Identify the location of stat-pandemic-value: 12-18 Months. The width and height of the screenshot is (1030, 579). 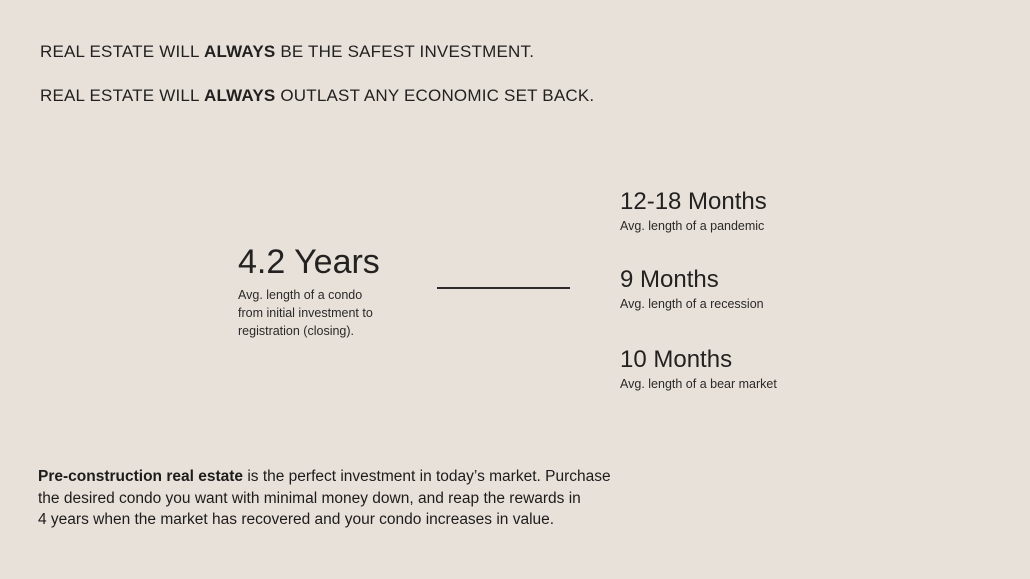
(693, 201).